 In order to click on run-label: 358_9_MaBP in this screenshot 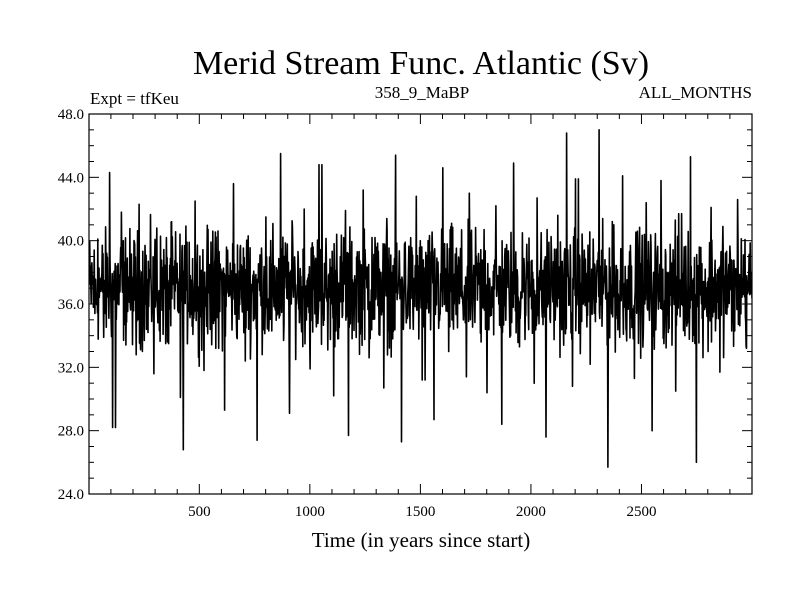, I will do `click(422, 92)`.